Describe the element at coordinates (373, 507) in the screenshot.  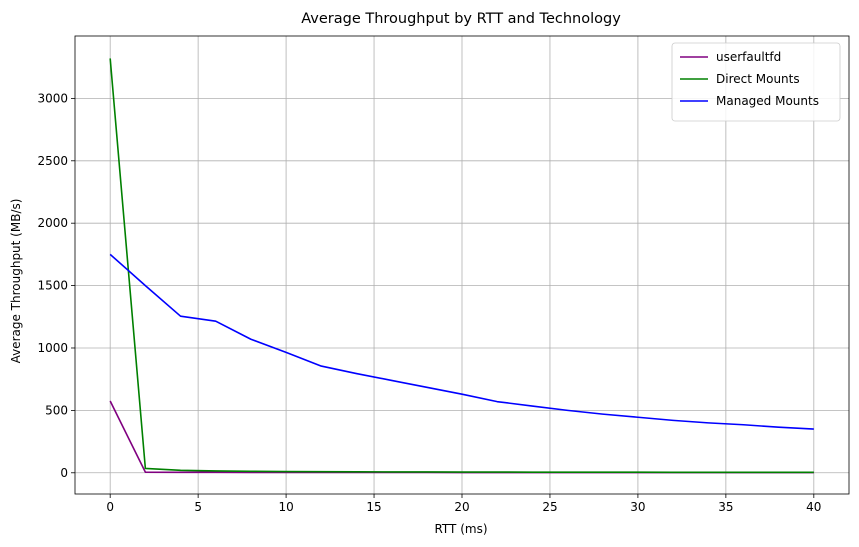
I see `x-tick-label: 15` at that location.